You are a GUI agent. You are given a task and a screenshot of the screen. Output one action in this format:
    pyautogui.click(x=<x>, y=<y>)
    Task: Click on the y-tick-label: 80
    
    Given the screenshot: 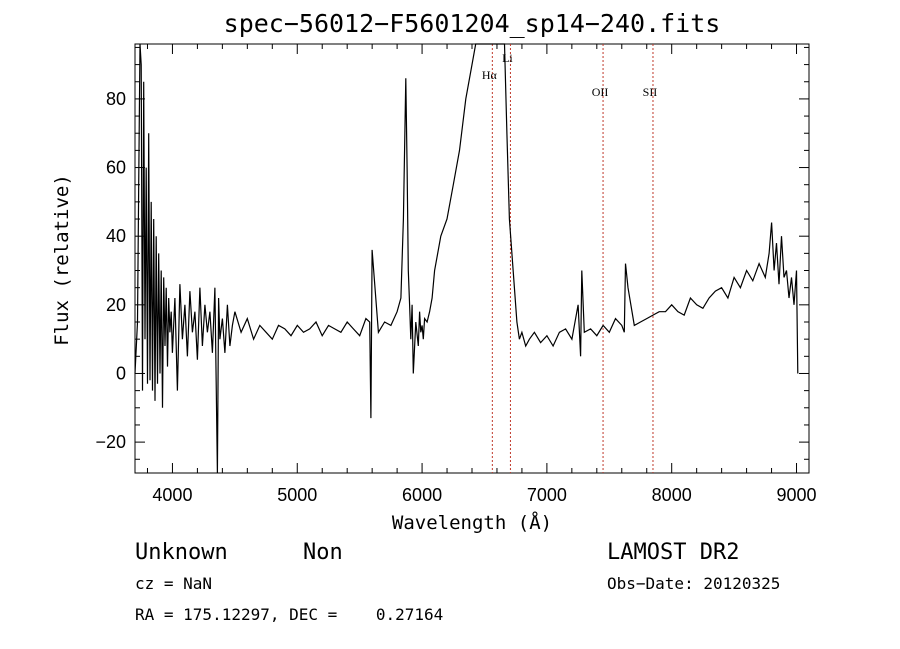 What is the action you would take?
    pyautogui.click(x=116, y=99)
    